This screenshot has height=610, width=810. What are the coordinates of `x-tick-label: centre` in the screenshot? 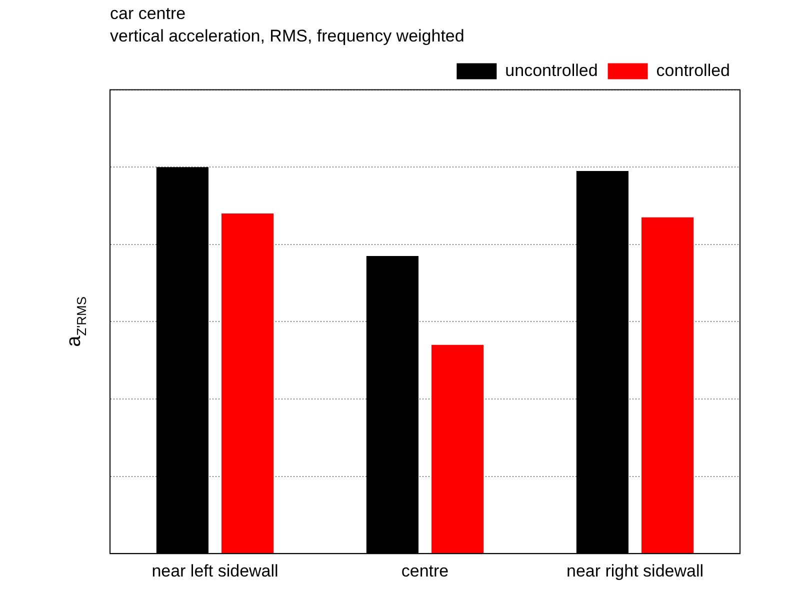 It's located at (425, 570).